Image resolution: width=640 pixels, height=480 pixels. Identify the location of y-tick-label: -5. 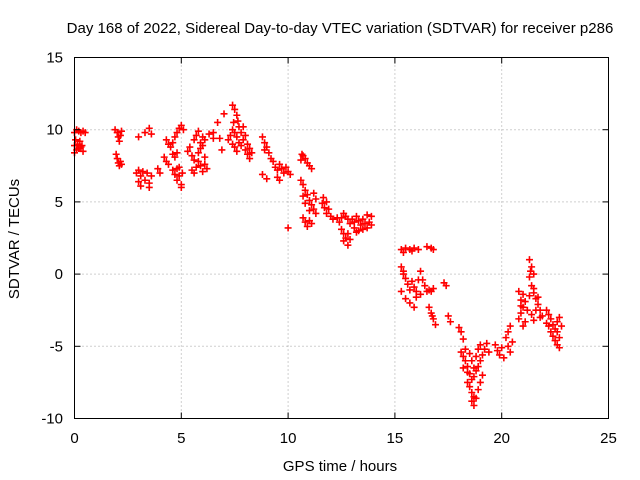
(56, 346).